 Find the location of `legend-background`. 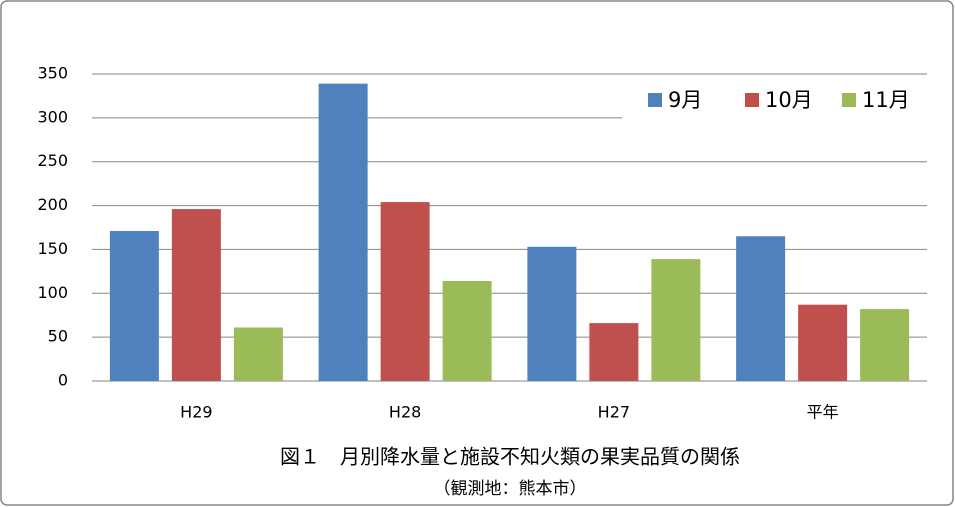

legend-background is located at coordinates (775, 101).